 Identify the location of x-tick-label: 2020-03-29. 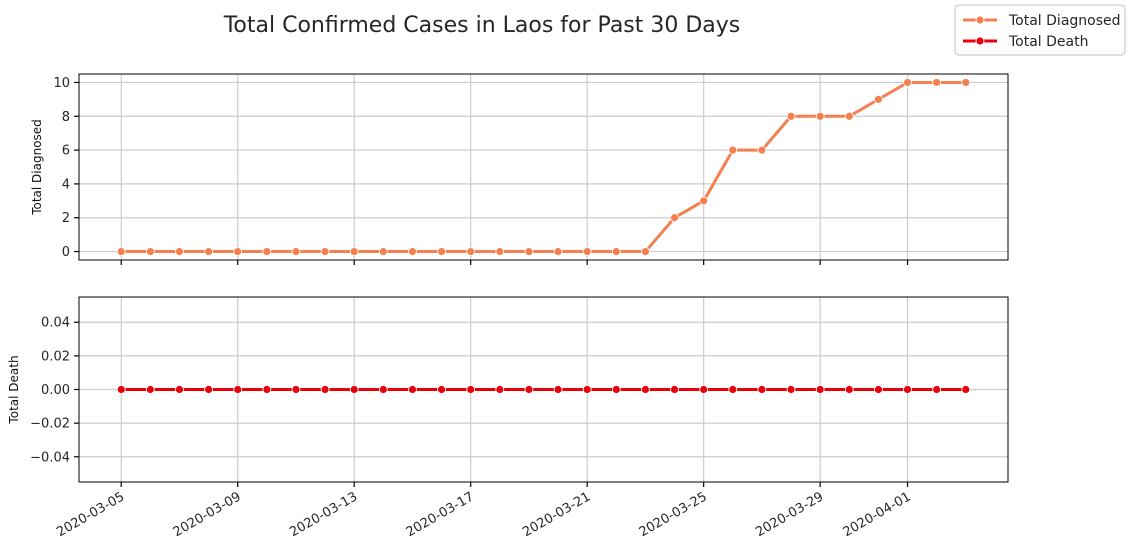
(789, 514).